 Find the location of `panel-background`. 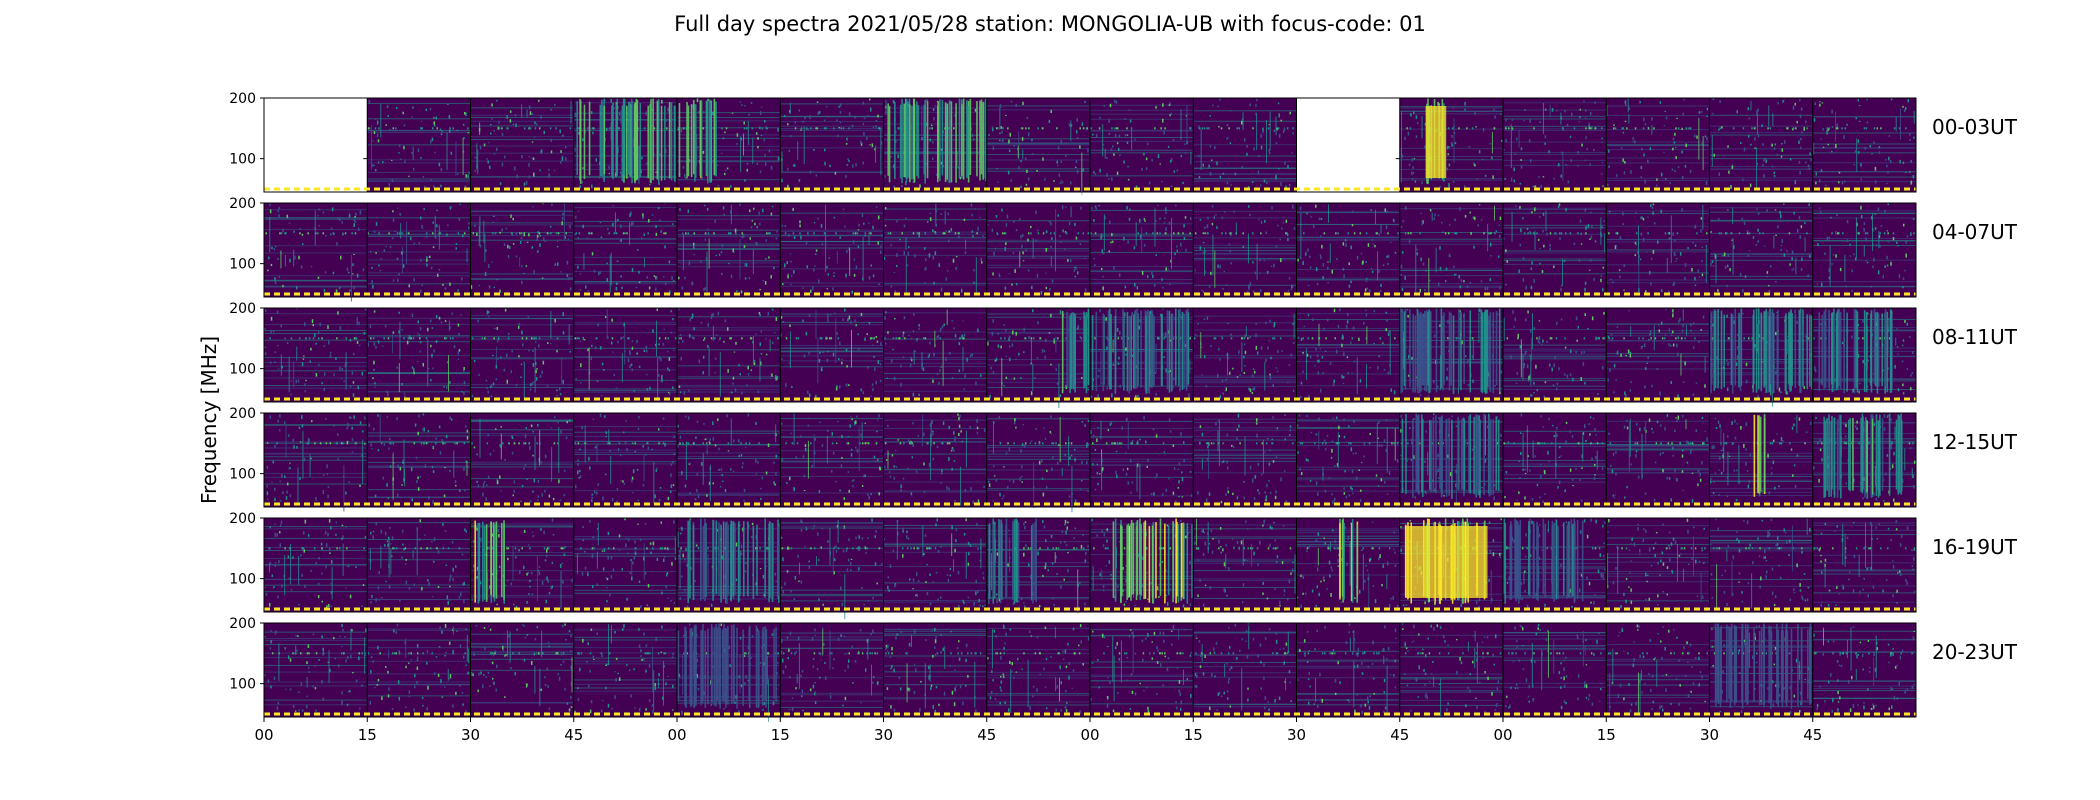

panel-background is located at coordinates (1245, 250).